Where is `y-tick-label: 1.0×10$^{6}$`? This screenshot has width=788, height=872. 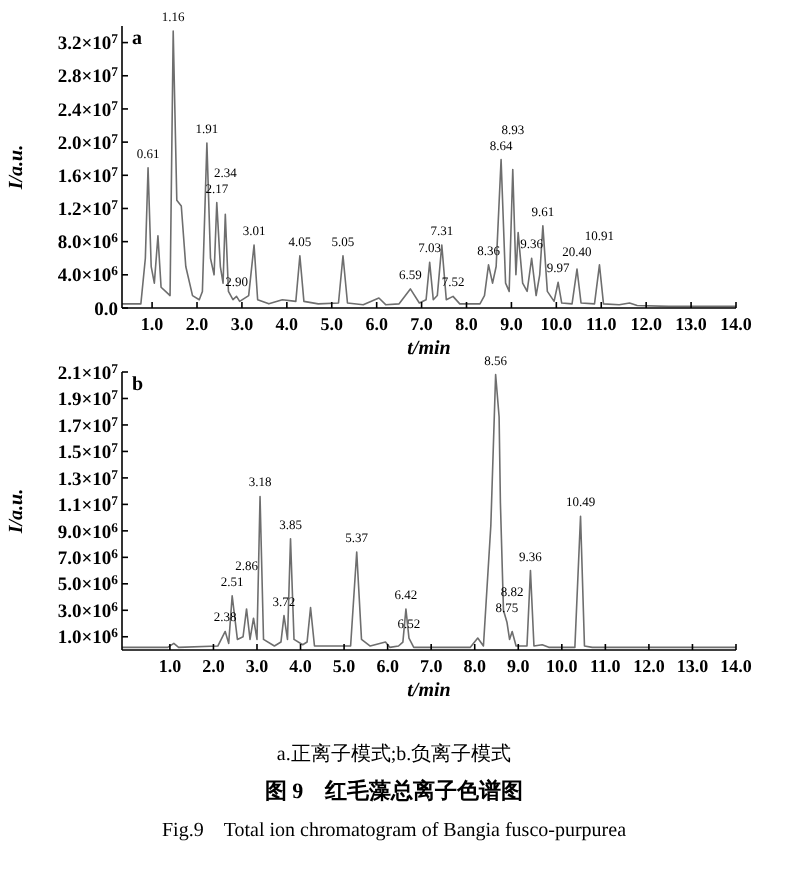 y-tick-label: 1.0×10$^{6}$ is located at coordinates (88, 638).